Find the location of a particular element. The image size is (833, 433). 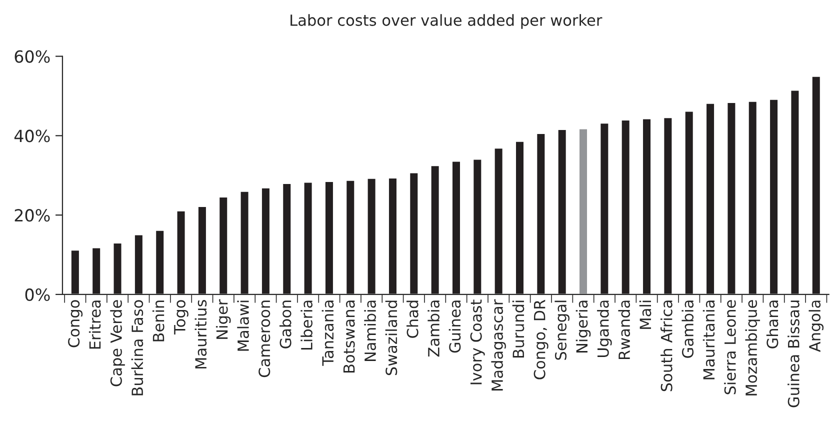

y-tick-label: 40% is located at coordinates (32, 136).